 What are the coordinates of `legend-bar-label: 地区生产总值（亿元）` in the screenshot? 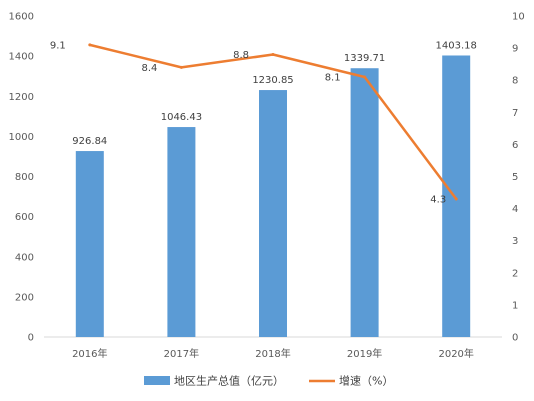 It's located at (229, 381).